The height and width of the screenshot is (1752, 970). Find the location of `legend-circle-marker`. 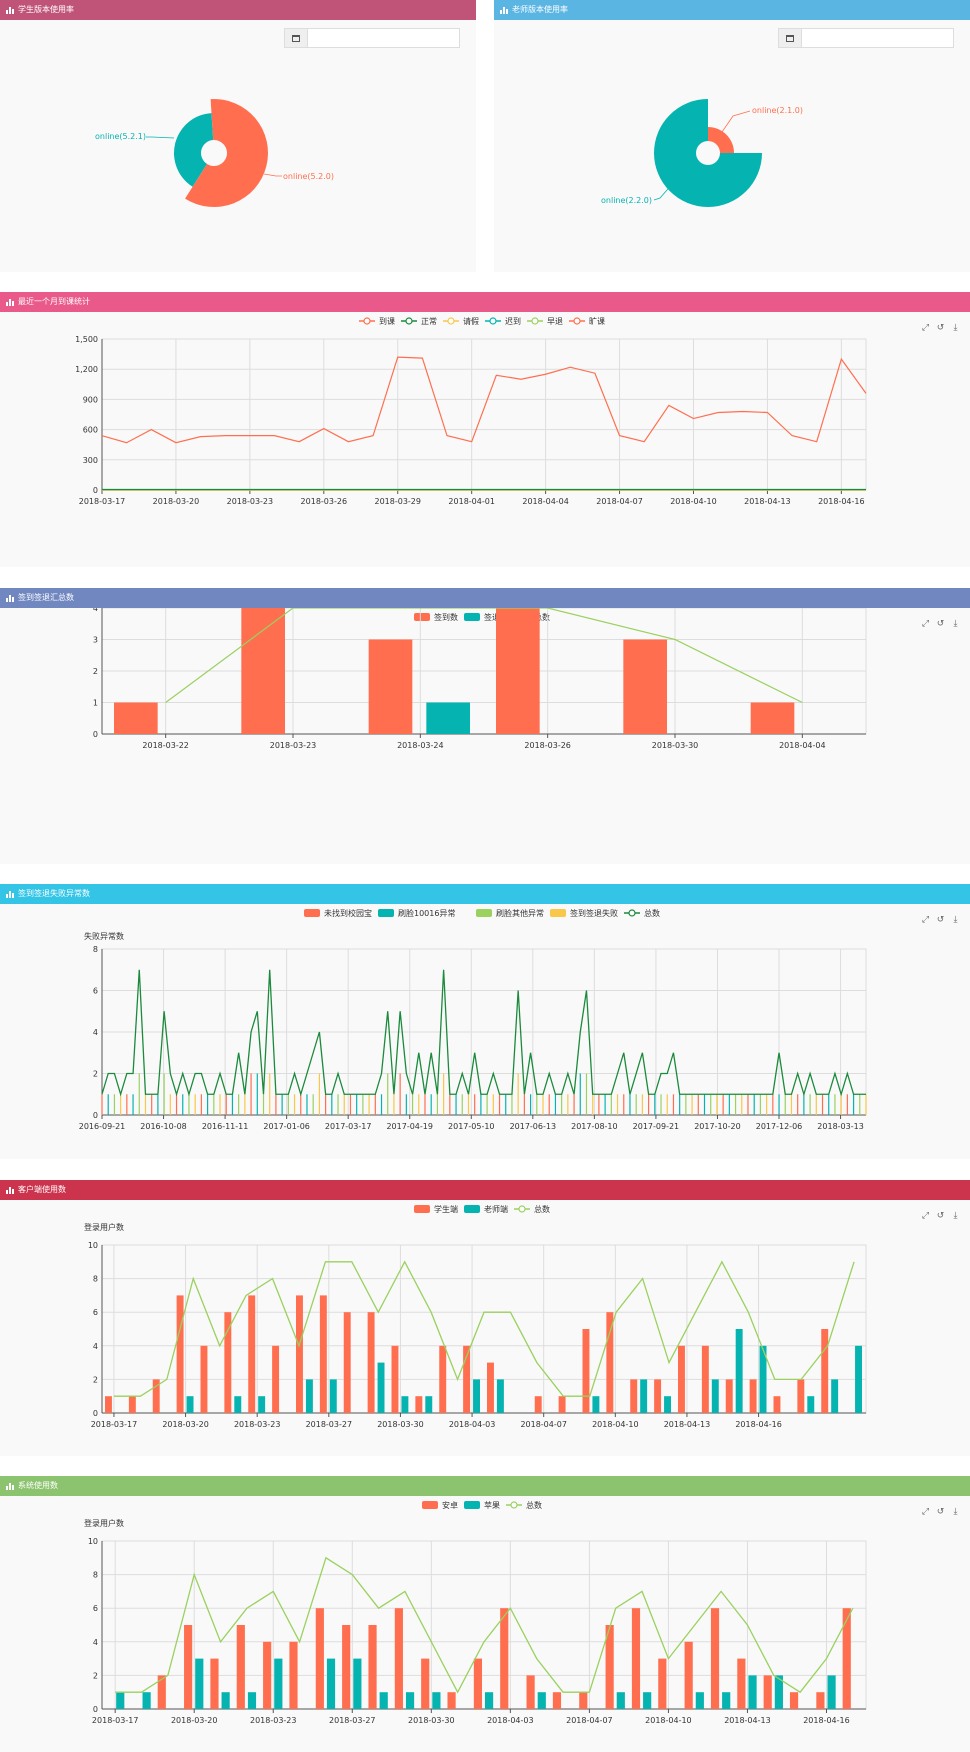

legend-circle-marker is located at coordinates (493, 321).